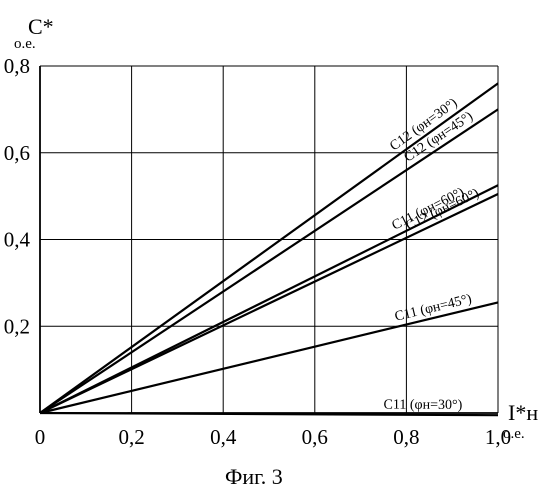 Image resolution: width=545 pixels, height=500 pixels. I want to click on x-axis-title: I*н, so click(523, 412).